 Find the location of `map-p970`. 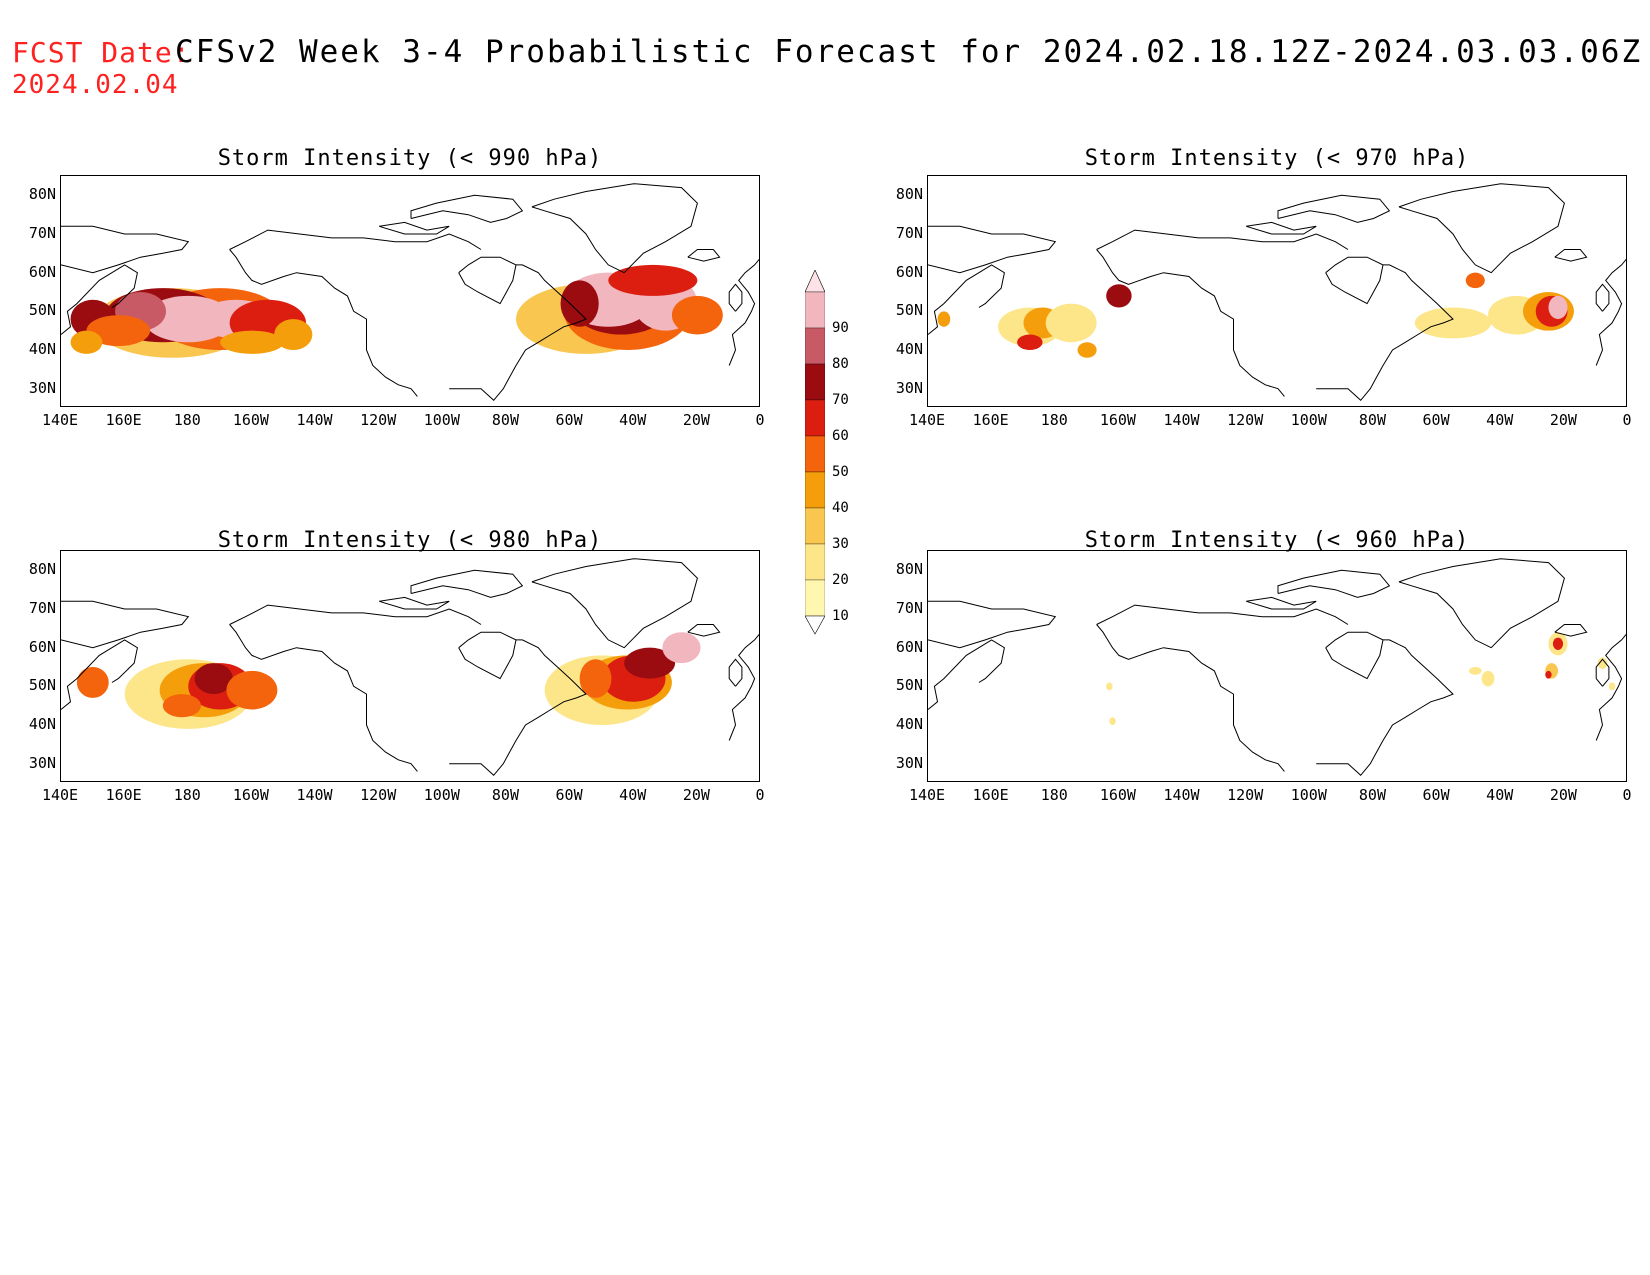

map-p970 is located at coordinates (1277, 291).